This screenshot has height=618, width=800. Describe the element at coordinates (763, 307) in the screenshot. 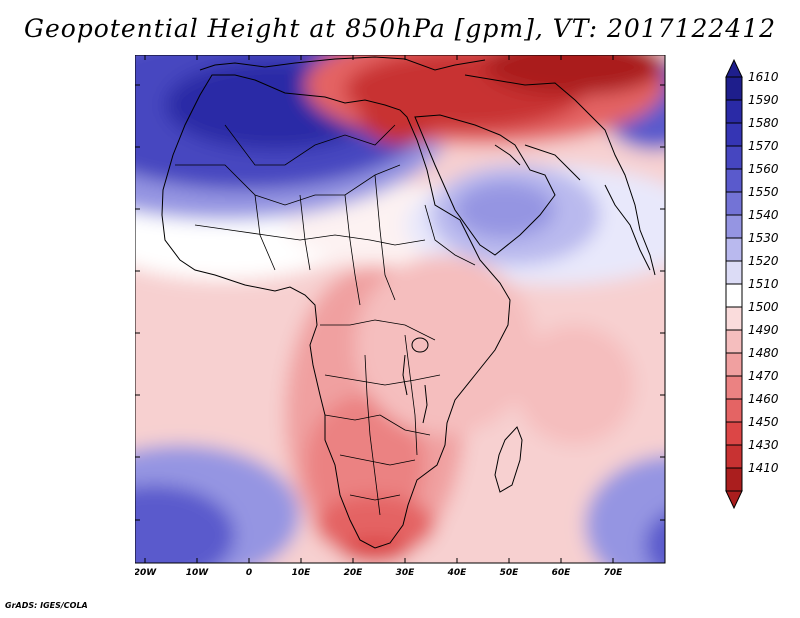

I see `colorbar-label: 1500` at that location.